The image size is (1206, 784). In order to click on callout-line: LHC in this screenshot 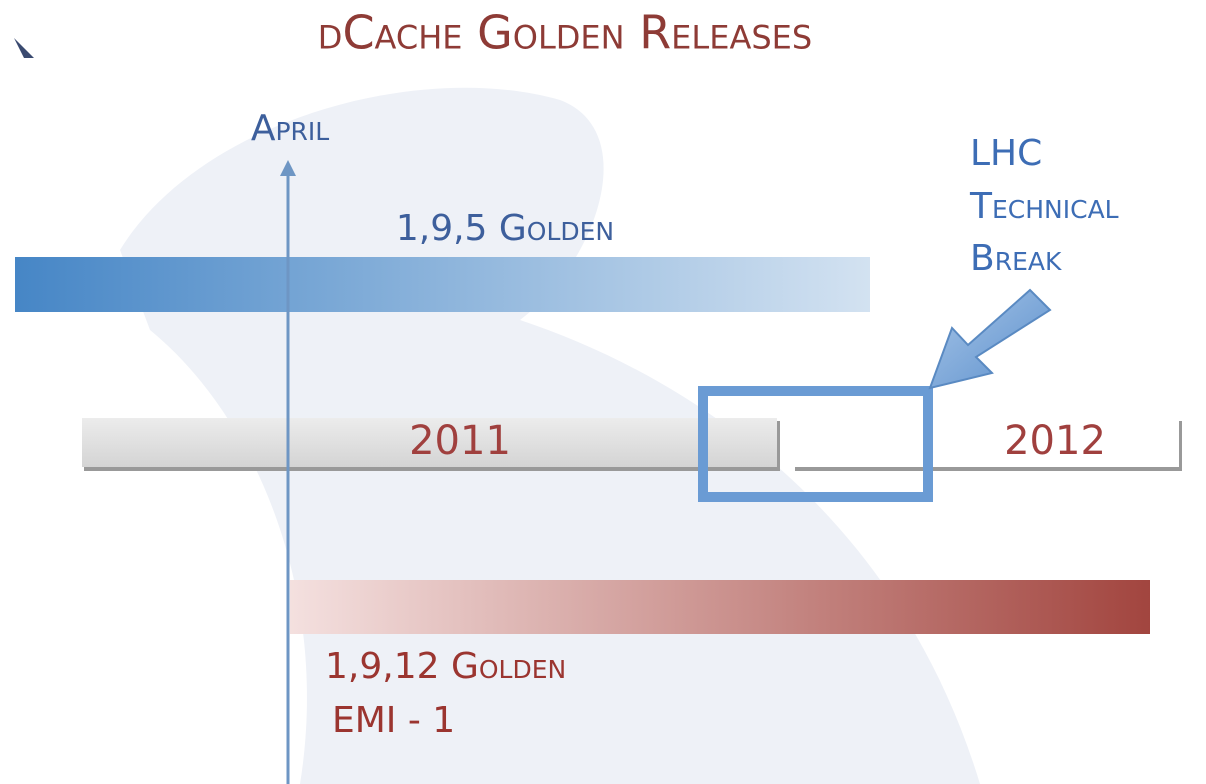, I will do `click(1006, 153)`.